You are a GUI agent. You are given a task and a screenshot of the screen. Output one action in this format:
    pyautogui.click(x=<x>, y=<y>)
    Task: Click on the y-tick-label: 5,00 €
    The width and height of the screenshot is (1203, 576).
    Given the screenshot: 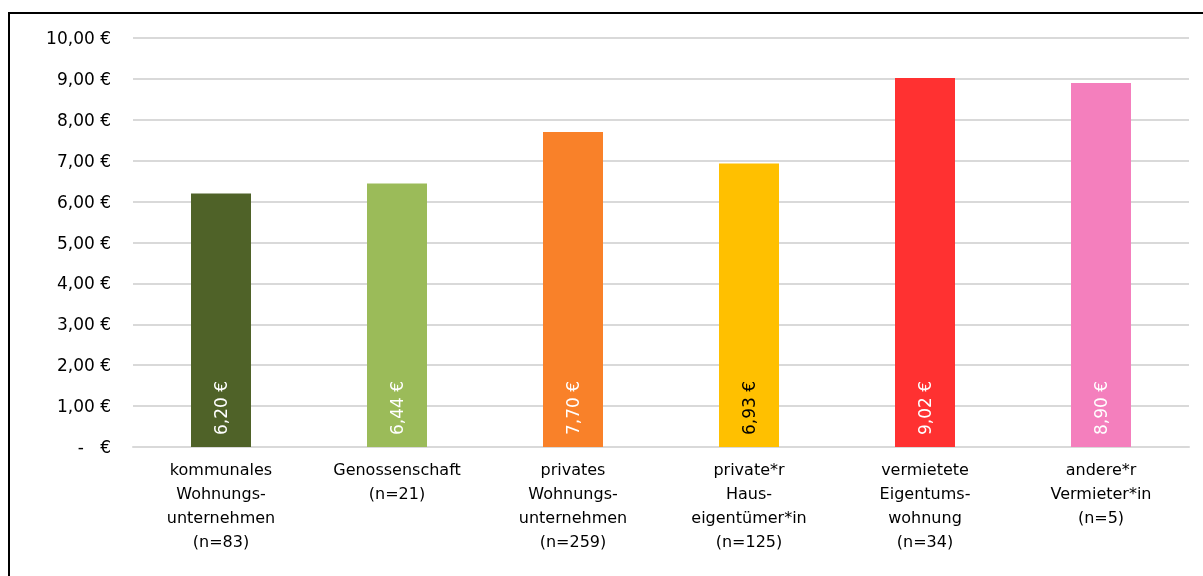 What is the action you would take?
    pyautogui.click(x=83, y=242)
    